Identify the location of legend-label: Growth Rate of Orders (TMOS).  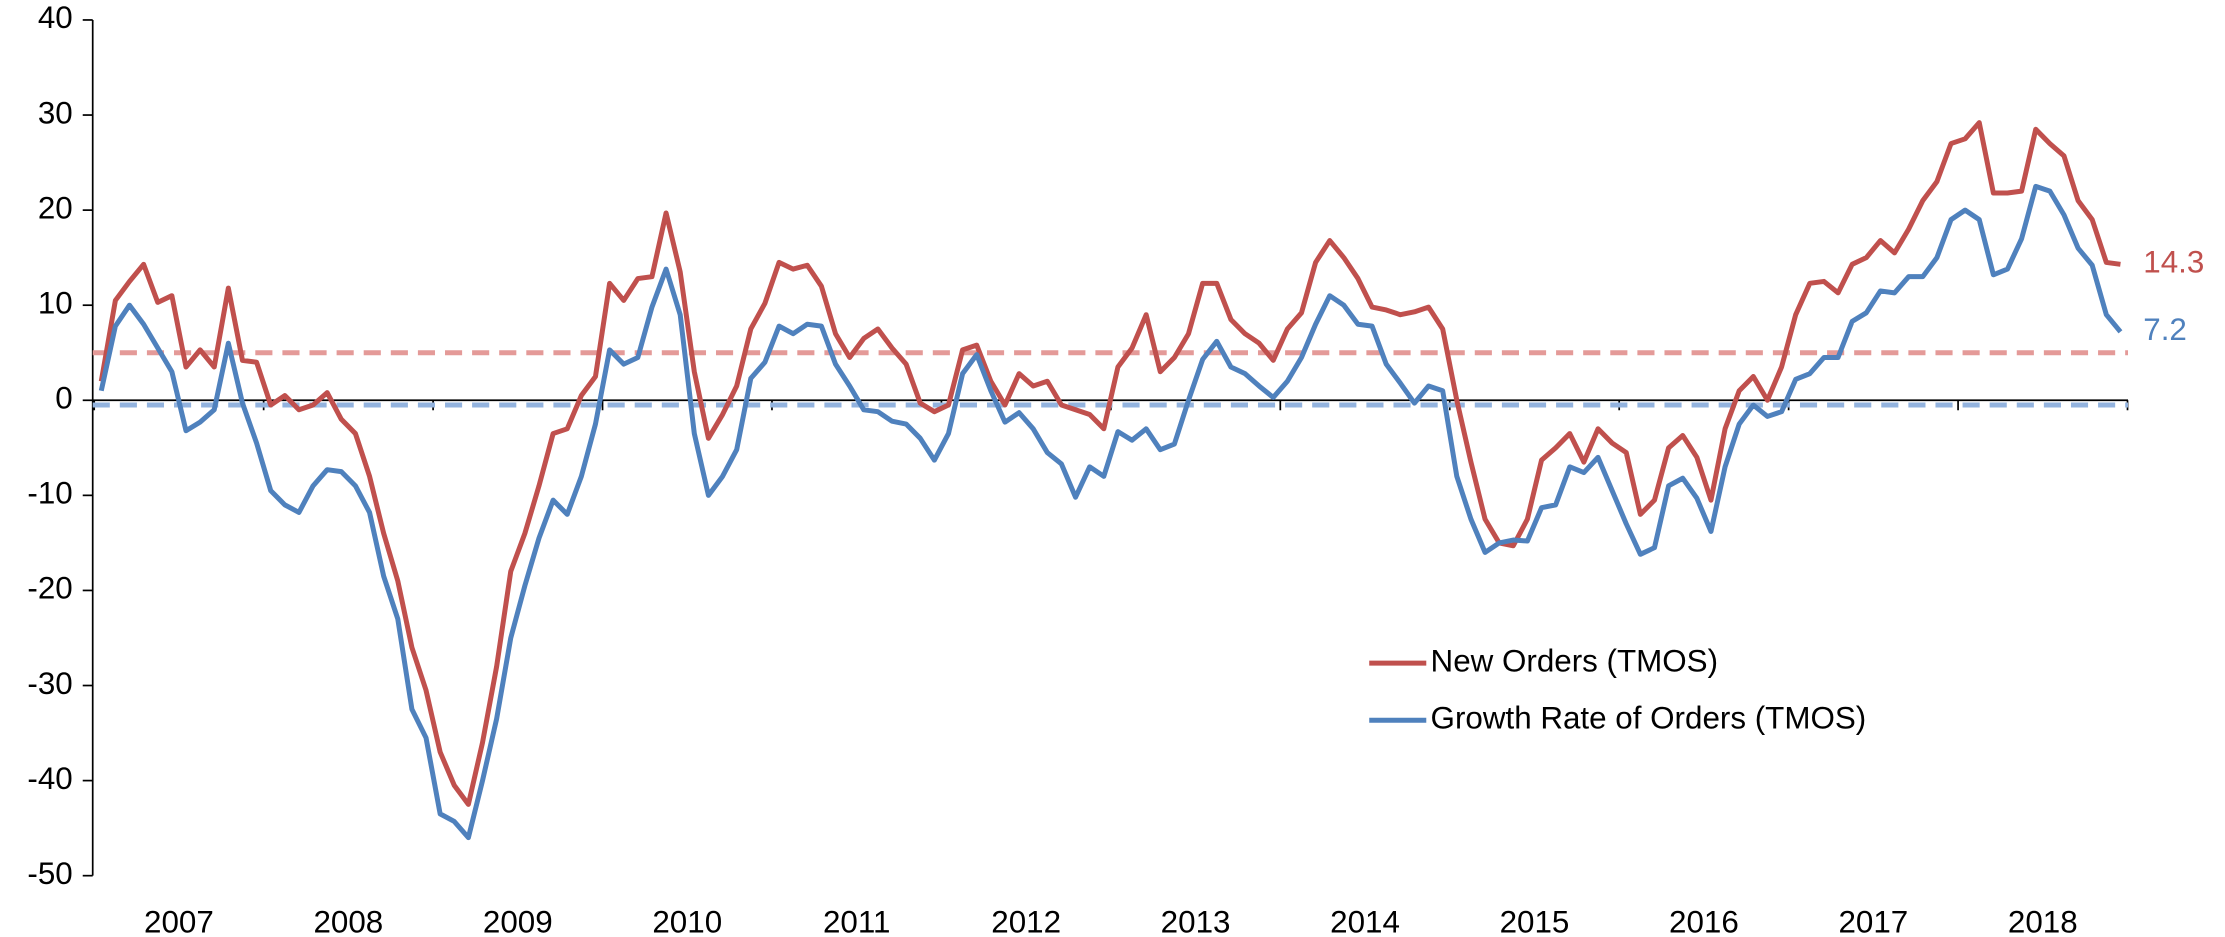
(1649, 718).